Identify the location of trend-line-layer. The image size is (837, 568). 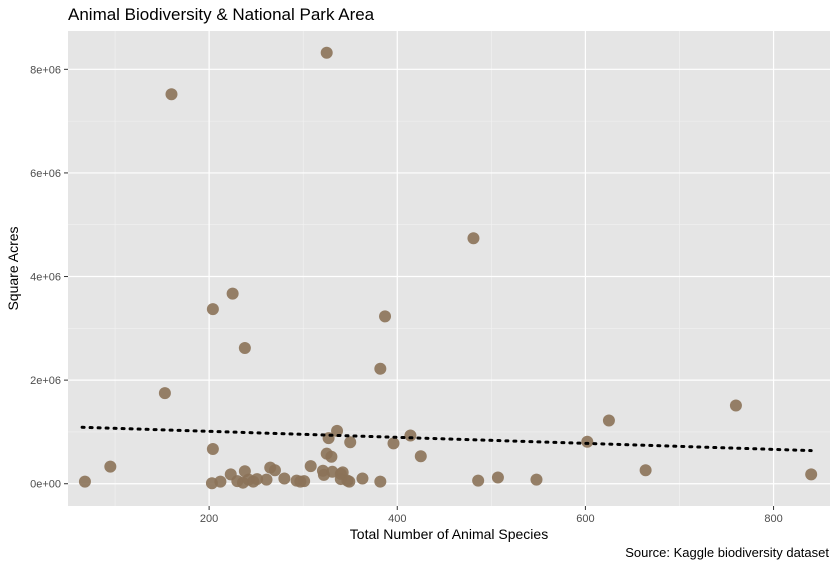
(446, 439).